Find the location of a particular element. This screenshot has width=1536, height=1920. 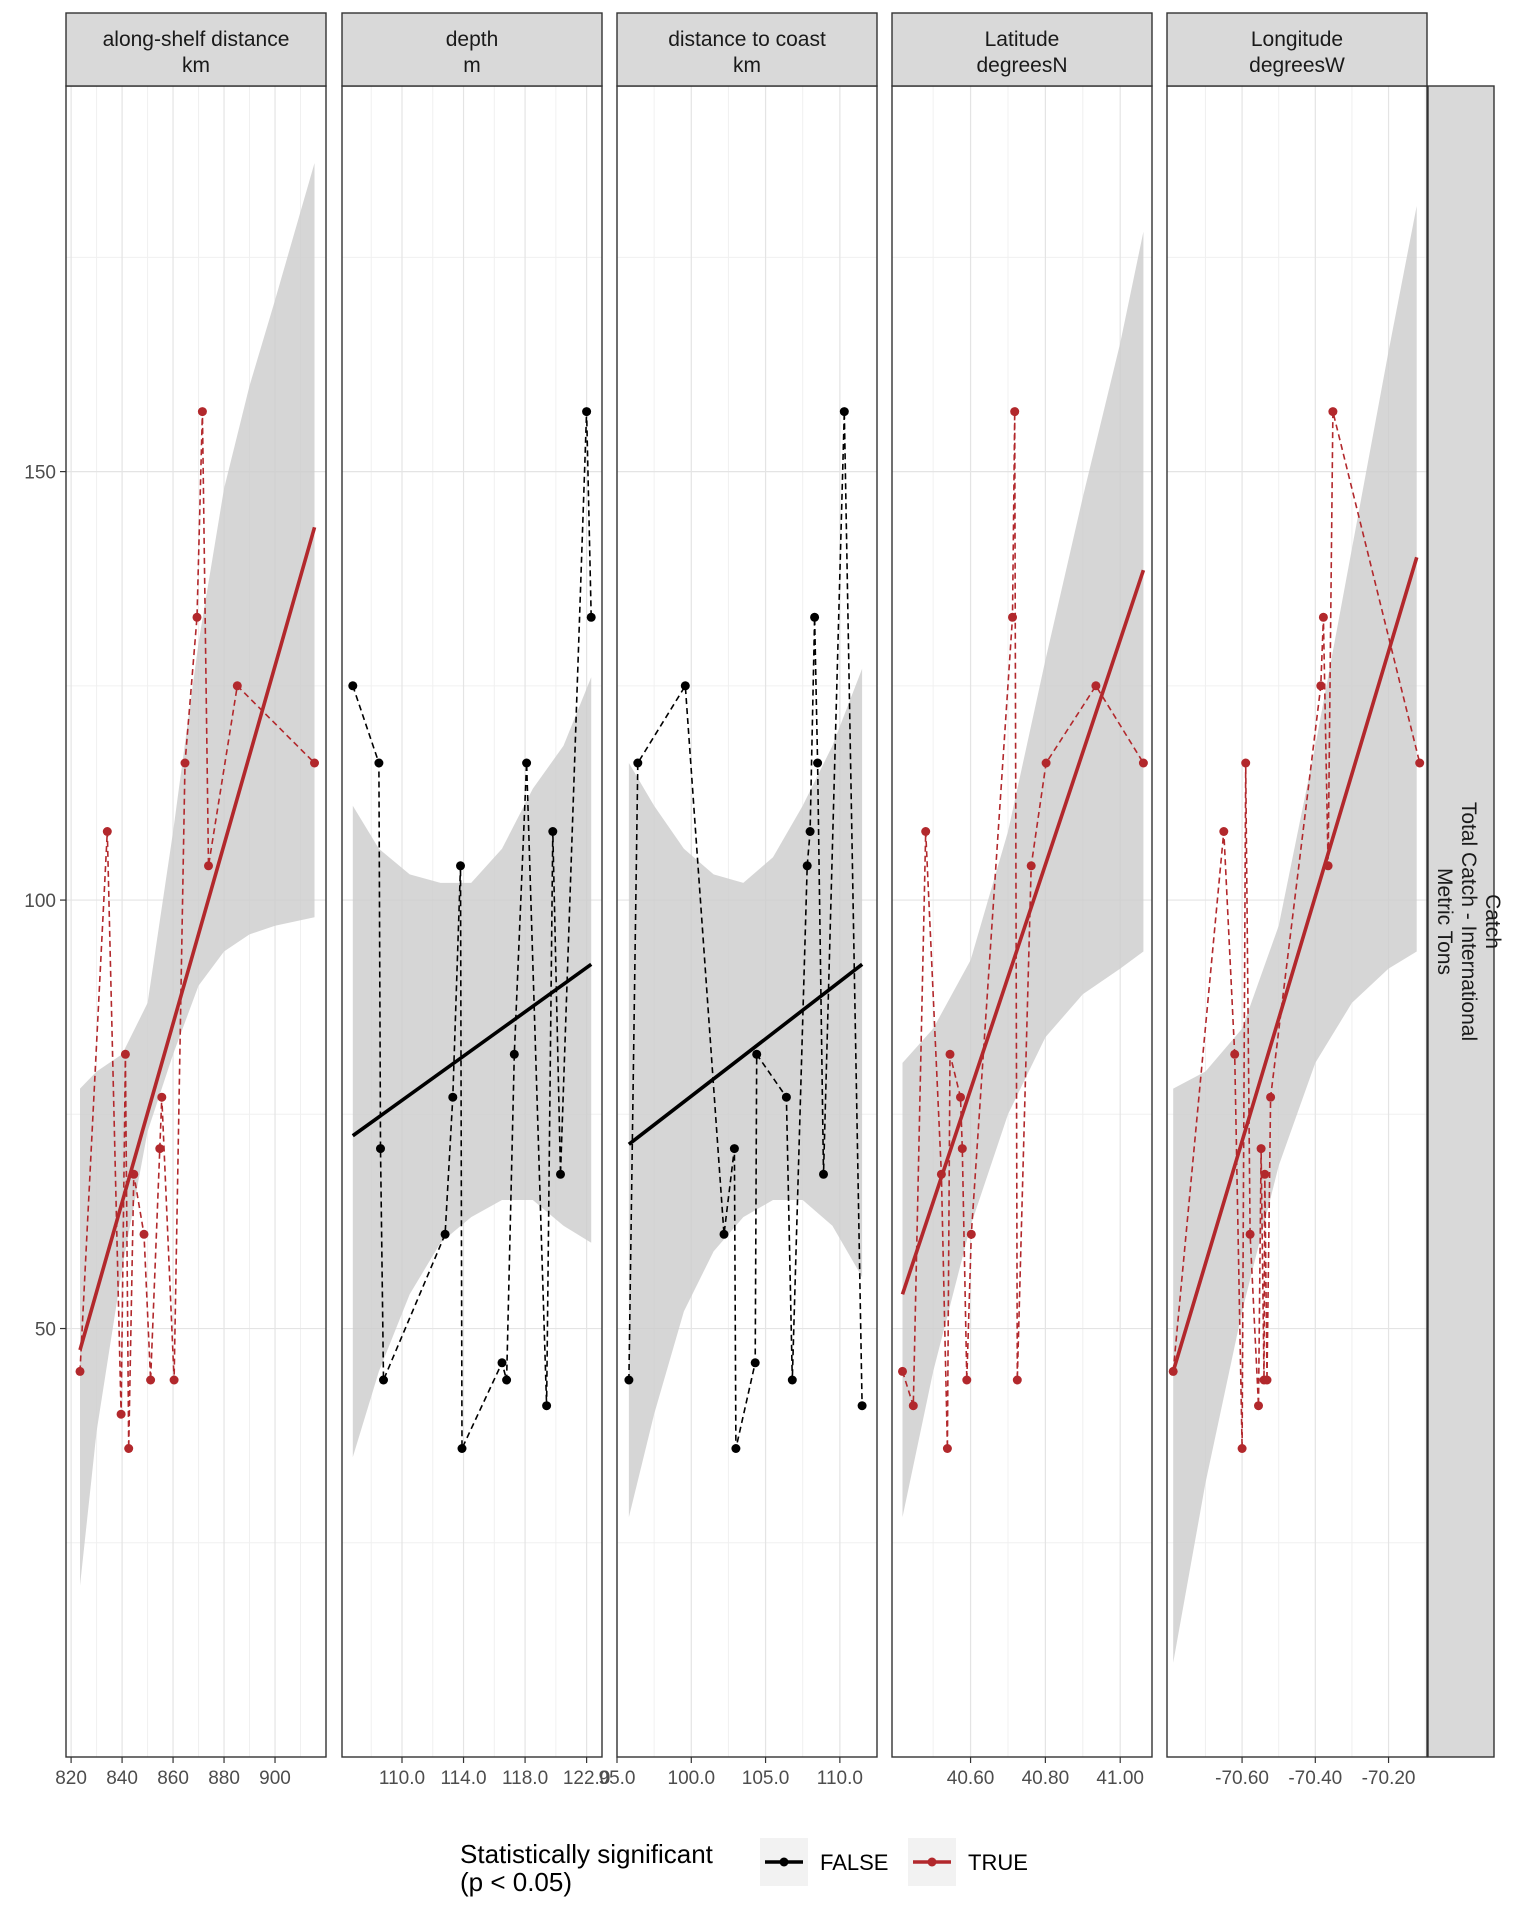

x-tick-label: 100.0 is located at coordinates (692, 1778).